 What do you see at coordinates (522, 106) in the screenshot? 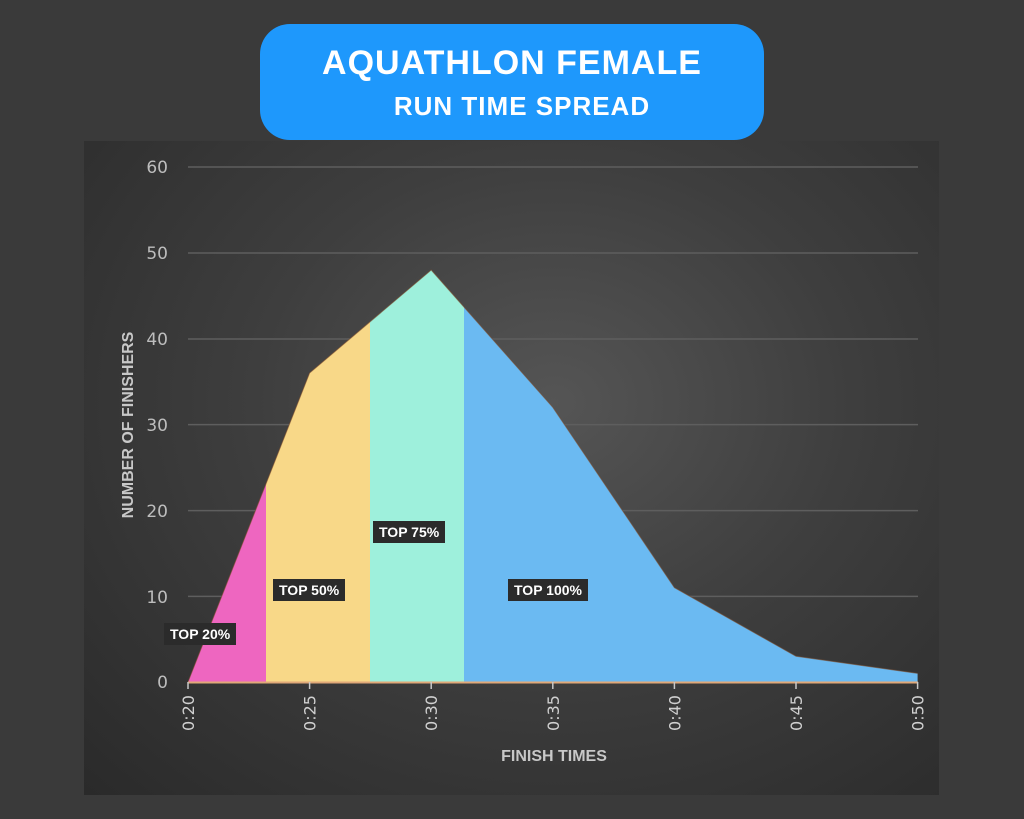
I see `chart-subtitle: RUN TIME SPREAD` at bounding box center [522, 106].